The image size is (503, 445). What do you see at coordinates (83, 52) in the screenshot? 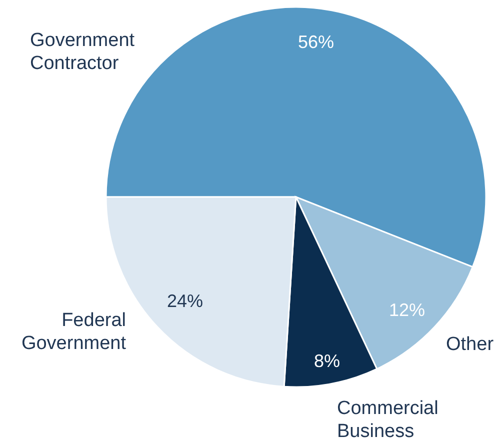
I see `slice-label: Government Contractor` at bounding box center [83, 52].